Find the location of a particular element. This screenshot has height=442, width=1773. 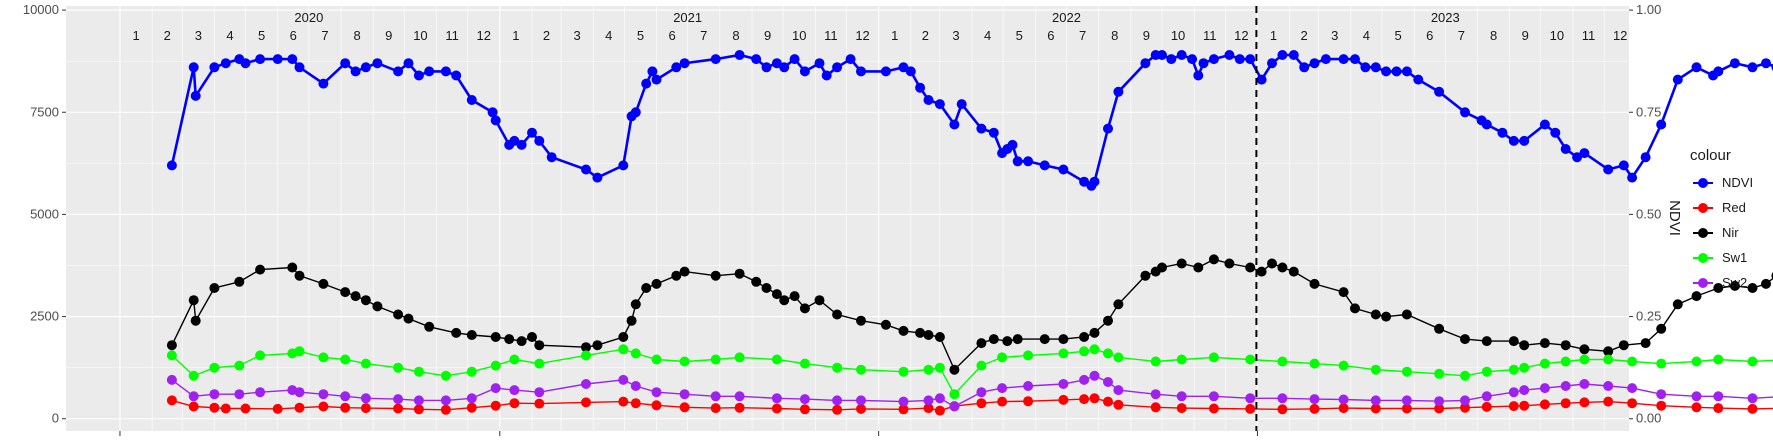

month-label: 7 is located at coordinates (703, 35).